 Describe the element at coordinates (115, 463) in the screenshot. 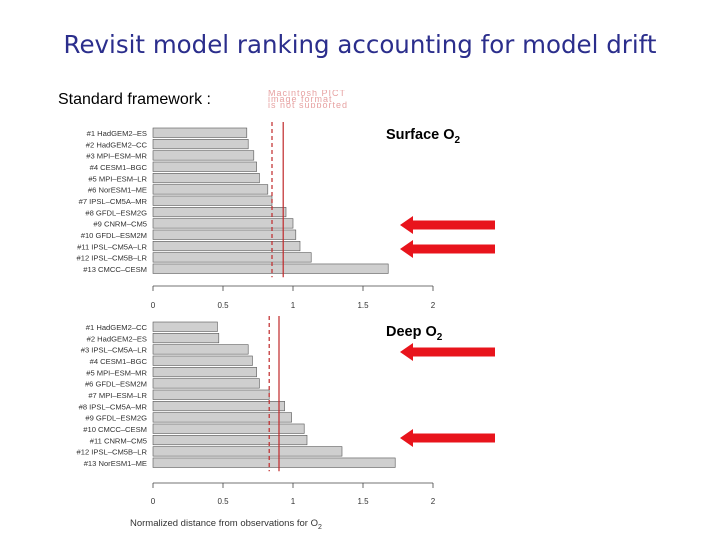

I see `deep-category-label-13: #13 NorESM1–ME` at that location.